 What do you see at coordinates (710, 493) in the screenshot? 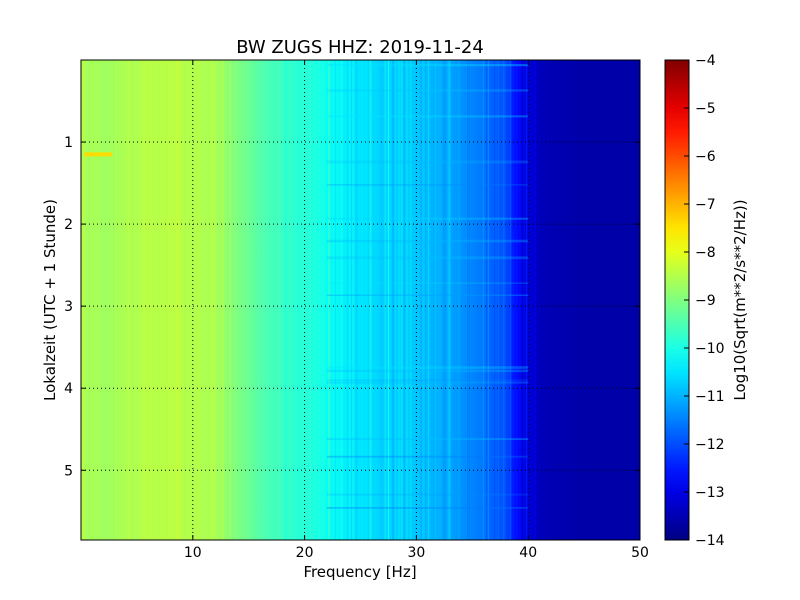
I see `colorbar-tick-label: −13` at bounding box center [710, 493].